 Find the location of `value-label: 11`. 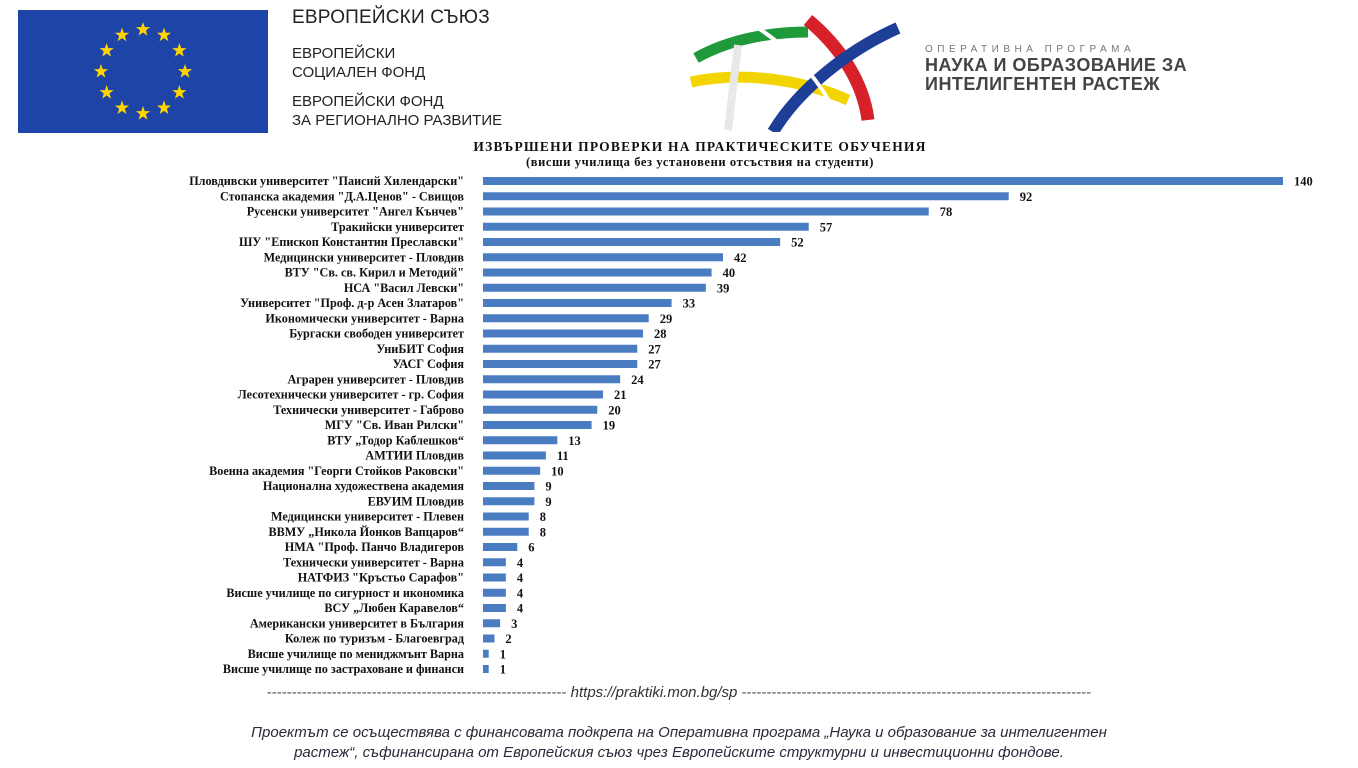

value-label: 11 is located at coordinates (563, 456).